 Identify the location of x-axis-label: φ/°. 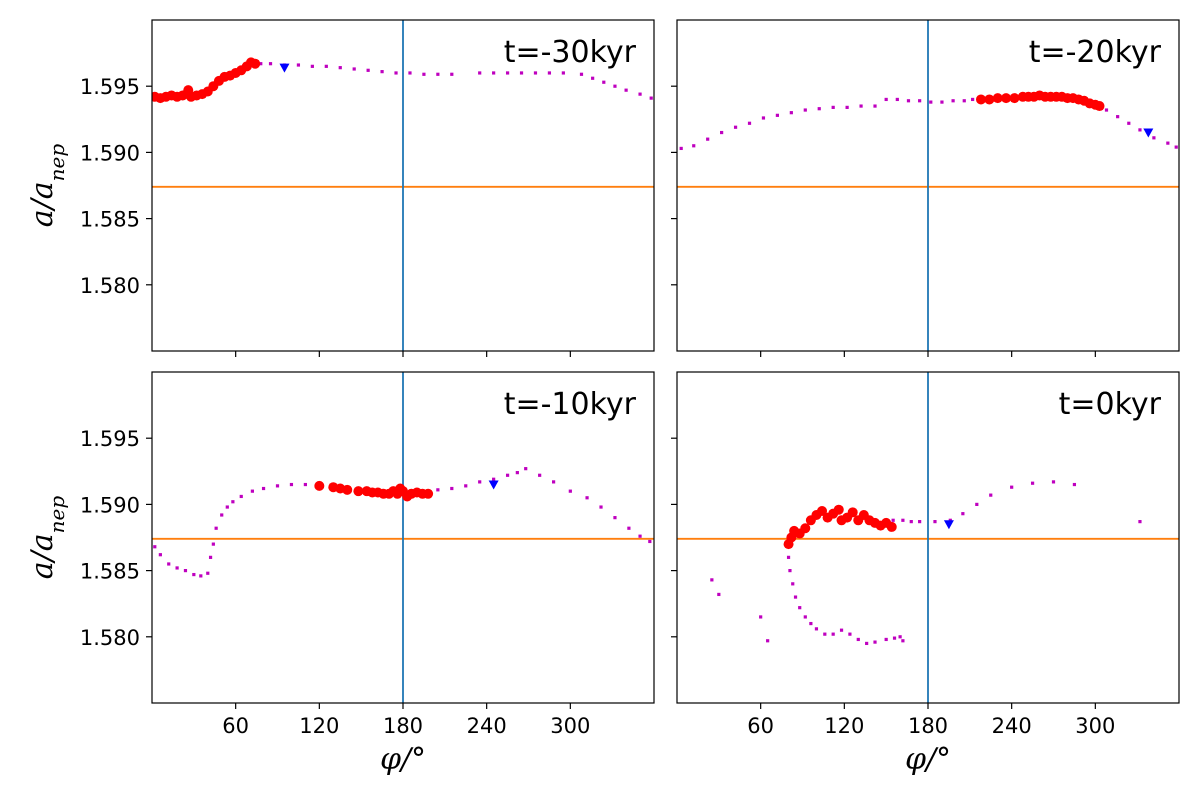
(403, 759).